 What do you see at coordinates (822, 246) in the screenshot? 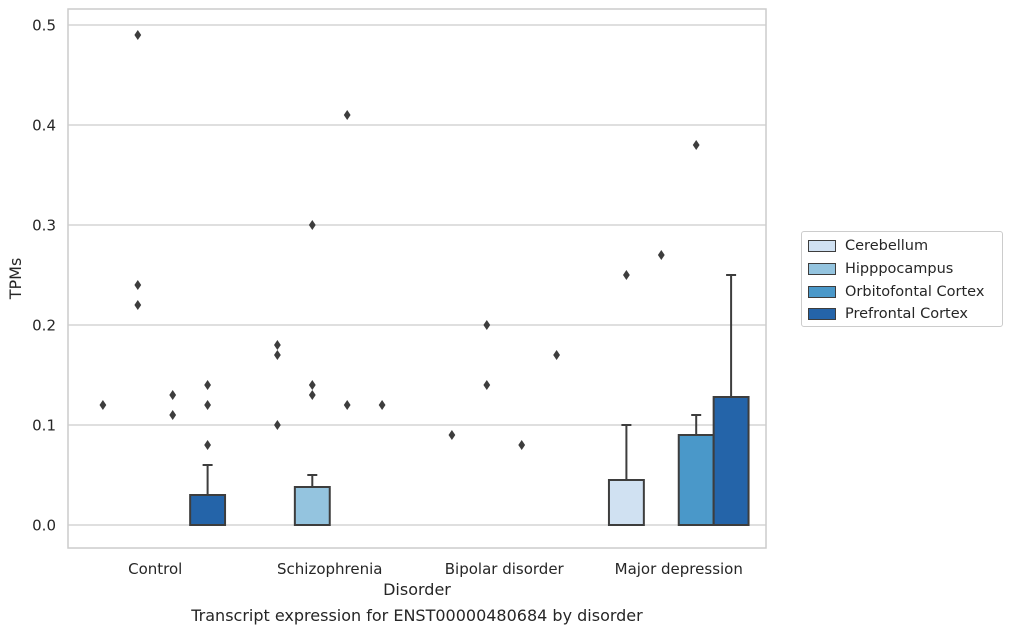
I see `legend-swatch-cerebellum` at bounding box center [822, 246].